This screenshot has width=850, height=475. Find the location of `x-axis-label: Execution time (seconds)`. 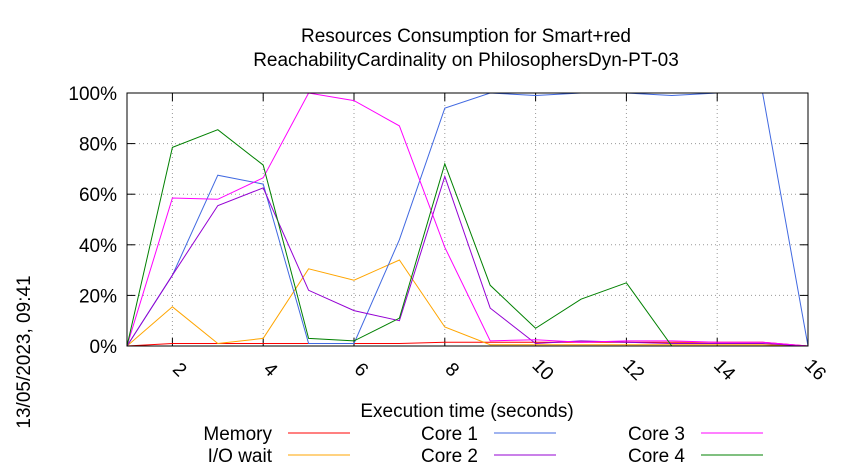

x-axis-label: Execution time (seconds) is located at coordinates (466, 411).